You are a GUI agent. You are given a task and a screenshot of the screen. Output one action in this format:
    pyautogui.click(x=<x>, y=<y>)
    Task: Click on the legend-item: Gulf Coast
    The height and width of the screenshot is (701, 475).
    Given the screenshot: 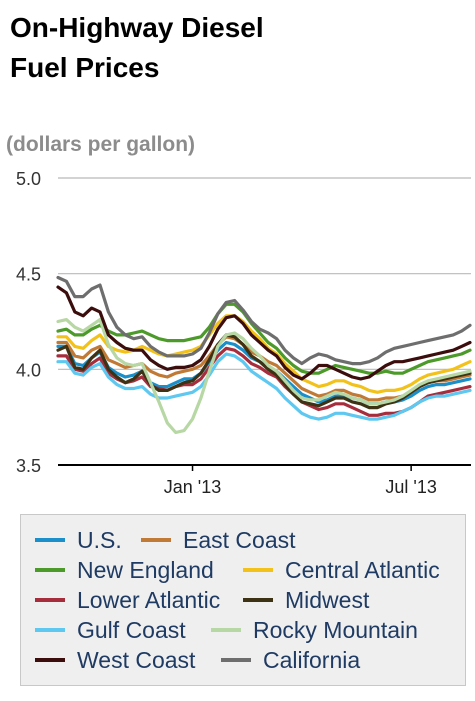 What is the action you would take?
    pyautogui.click(x=110, y=630)
    